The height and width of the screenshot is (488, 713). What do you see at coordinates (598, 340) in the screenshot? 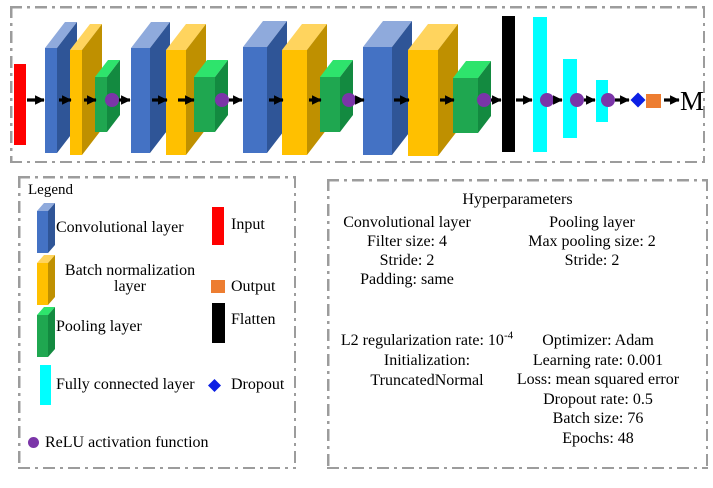
I see `optimizer: Optimizer: Adam` at bounding box center [598, 340].